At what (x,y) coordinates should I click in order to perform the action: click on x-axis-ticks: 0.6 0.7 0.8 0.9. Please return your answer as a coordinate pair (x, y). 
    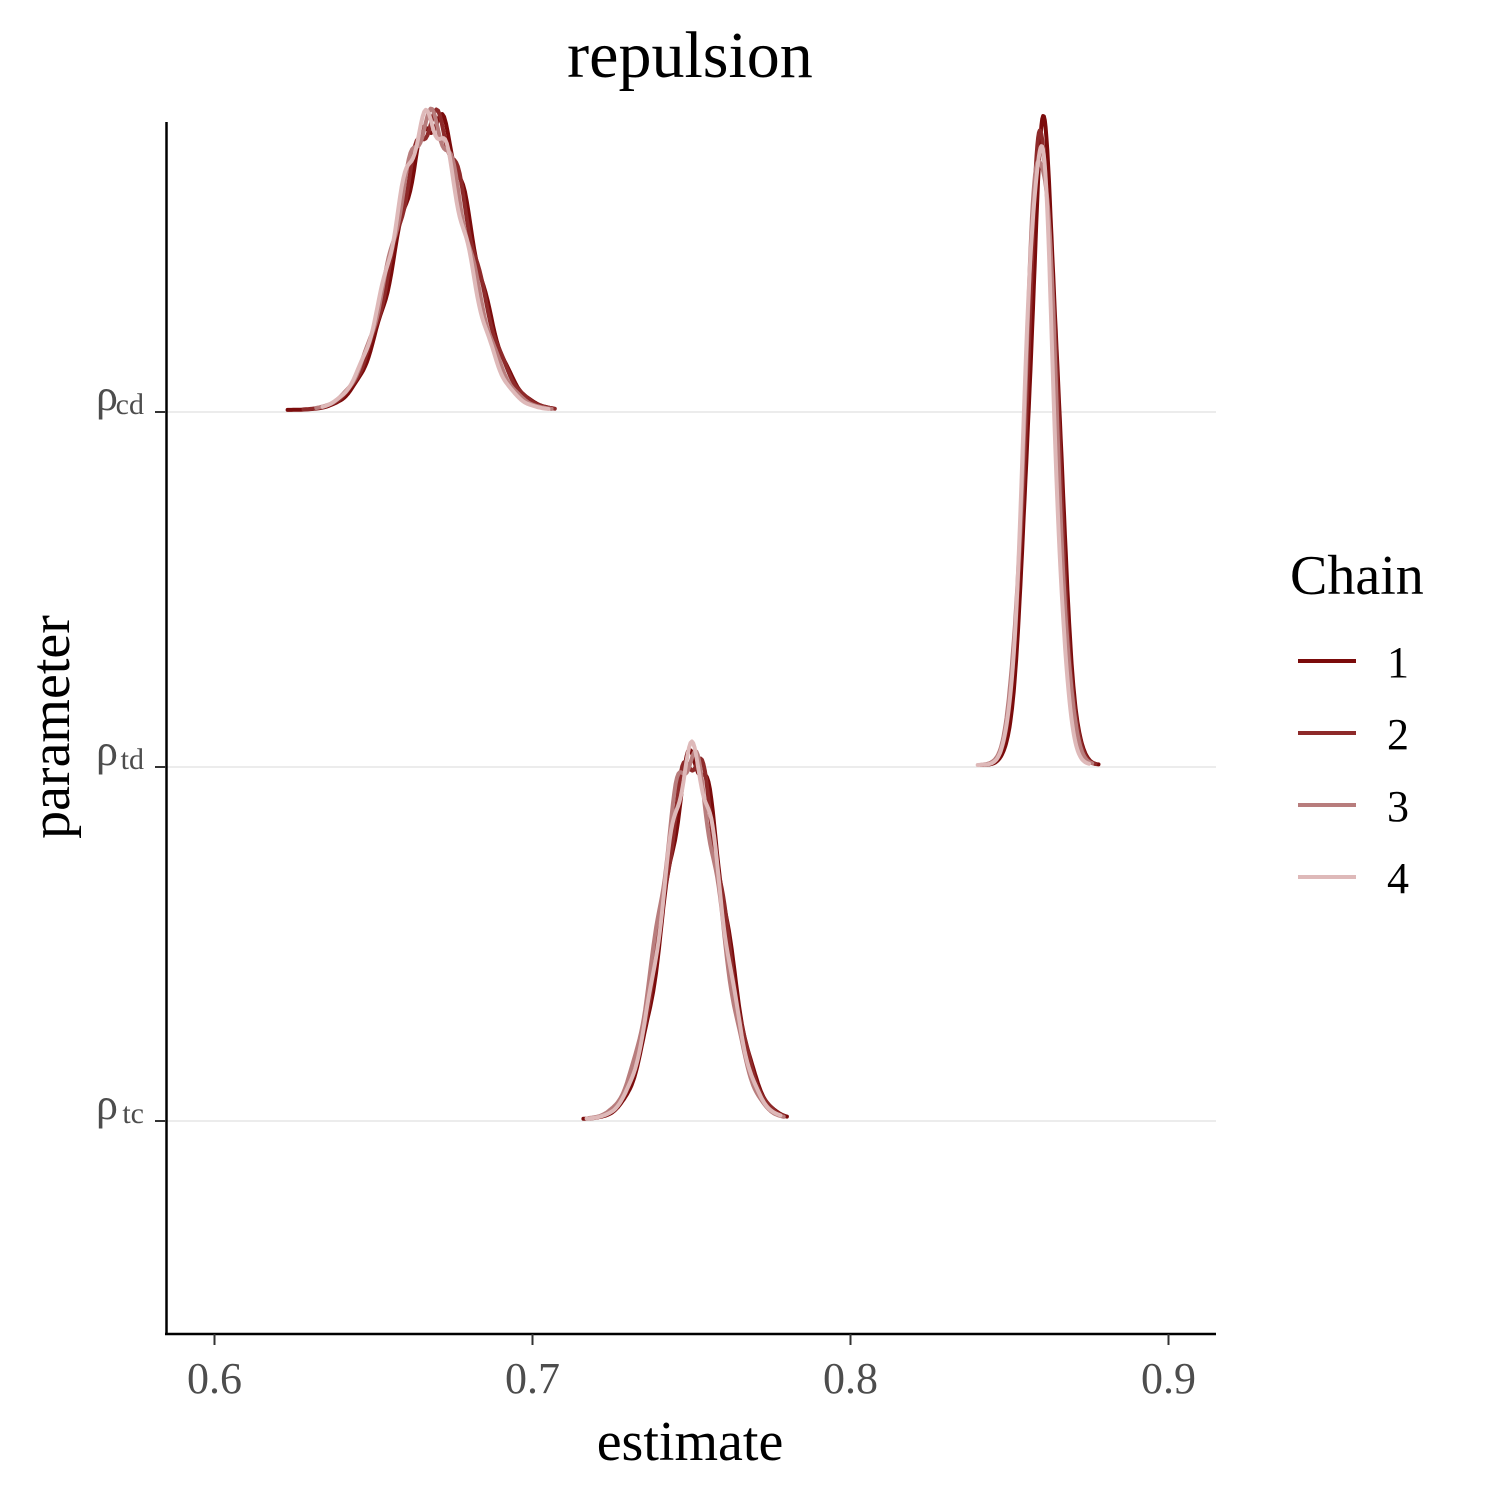
    Looking at the image, I should click on (691, 1368).